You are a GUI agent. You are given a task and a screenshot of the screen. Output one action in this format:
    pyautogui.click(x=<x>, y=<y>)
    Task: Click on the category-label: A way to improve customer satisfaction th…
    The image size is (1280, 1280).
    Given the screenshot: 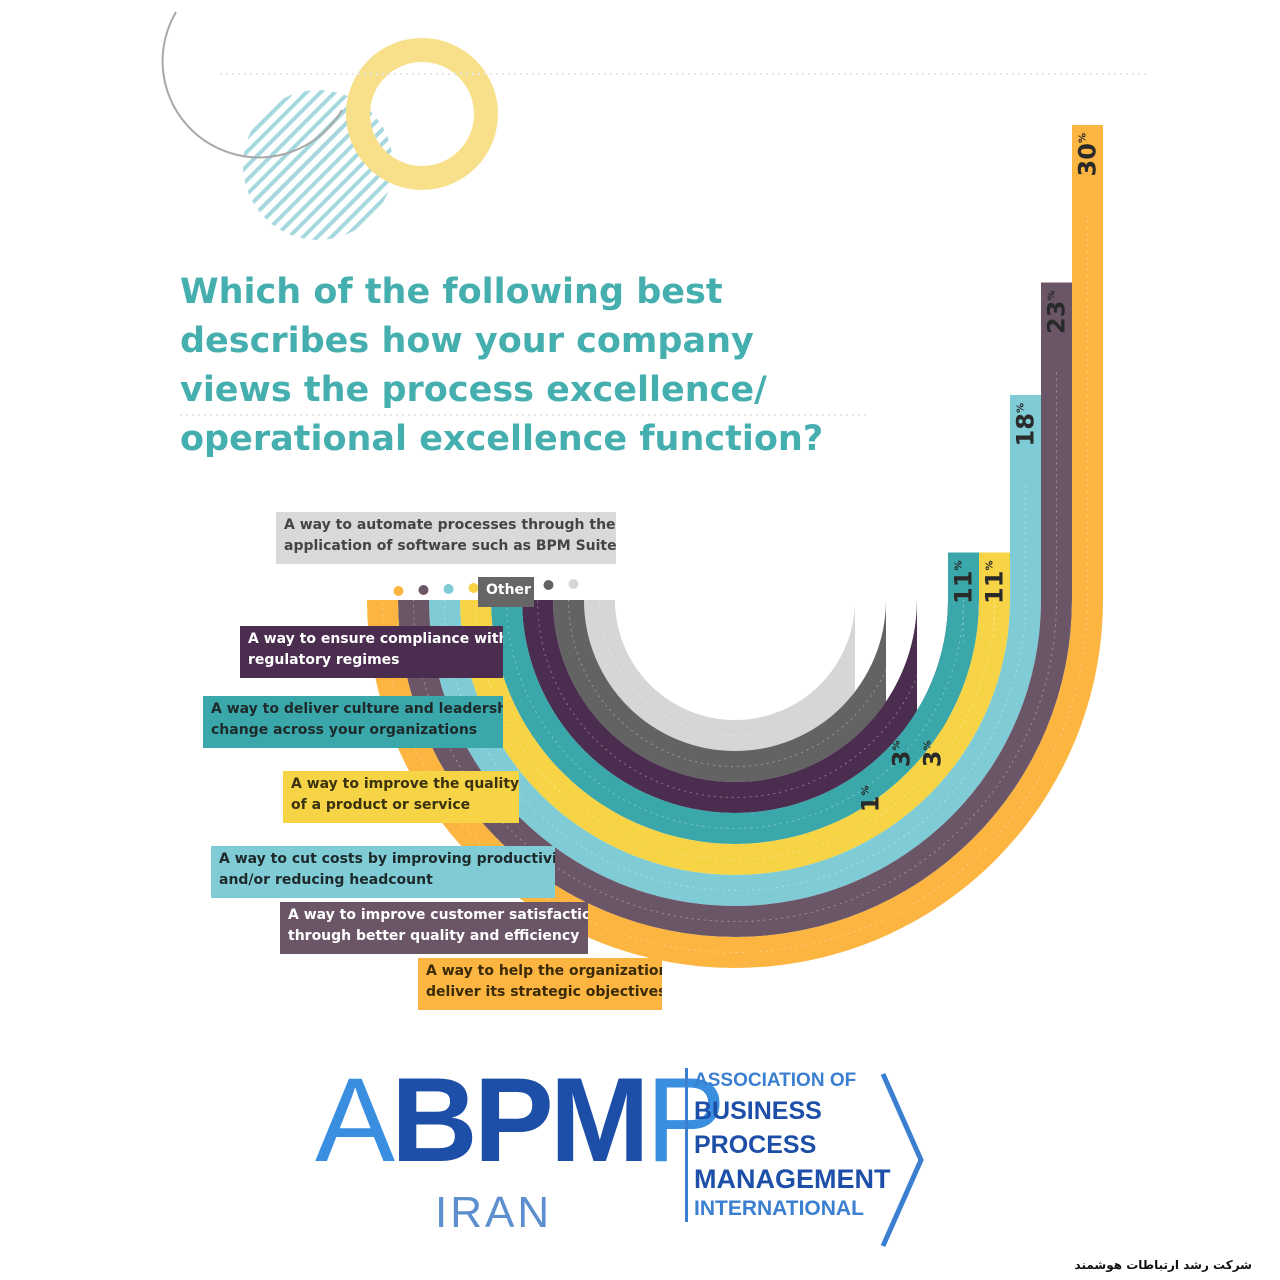 What is the action you would take?
    pyautogui.click(x=434, y=928)
    